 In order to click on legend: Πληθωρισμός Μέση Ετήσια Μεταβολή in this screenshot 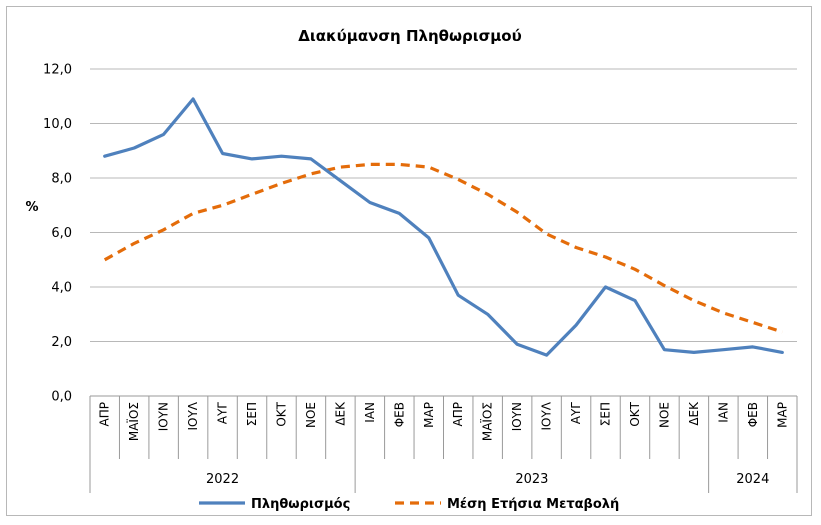, I will do `click(409, 504)`.